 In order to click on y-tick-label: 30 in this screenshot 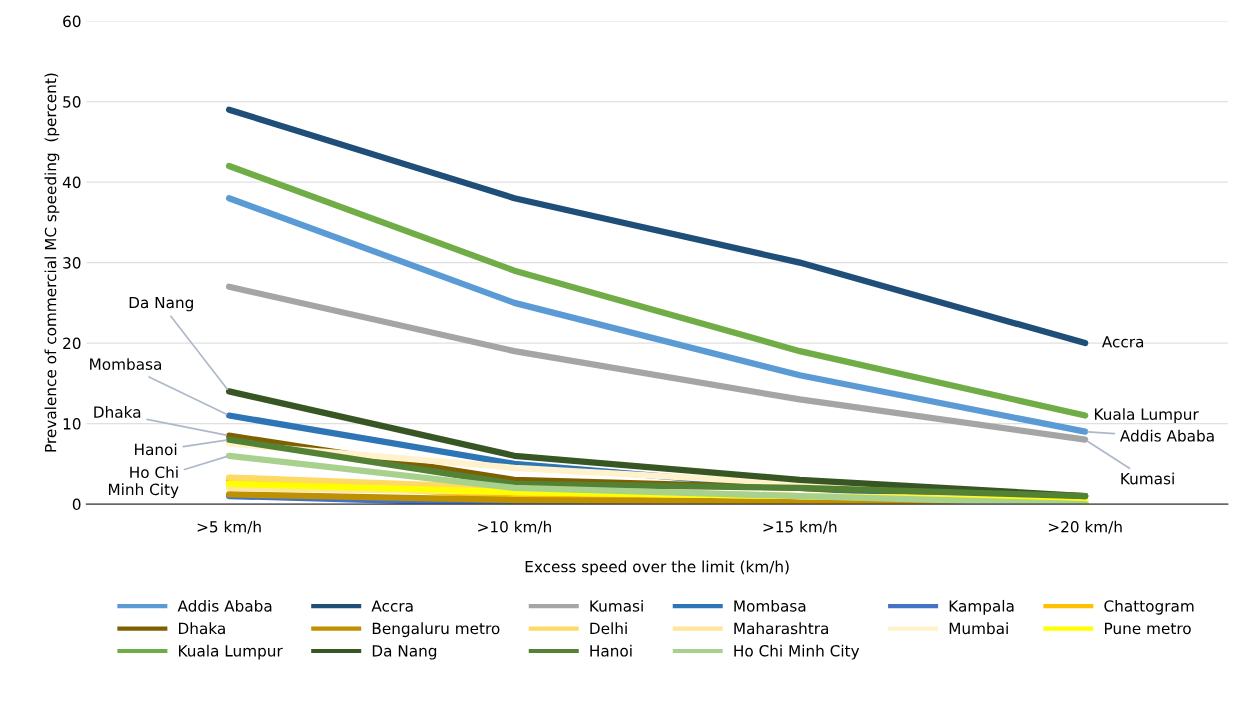, I will do `click(72, 263)`.